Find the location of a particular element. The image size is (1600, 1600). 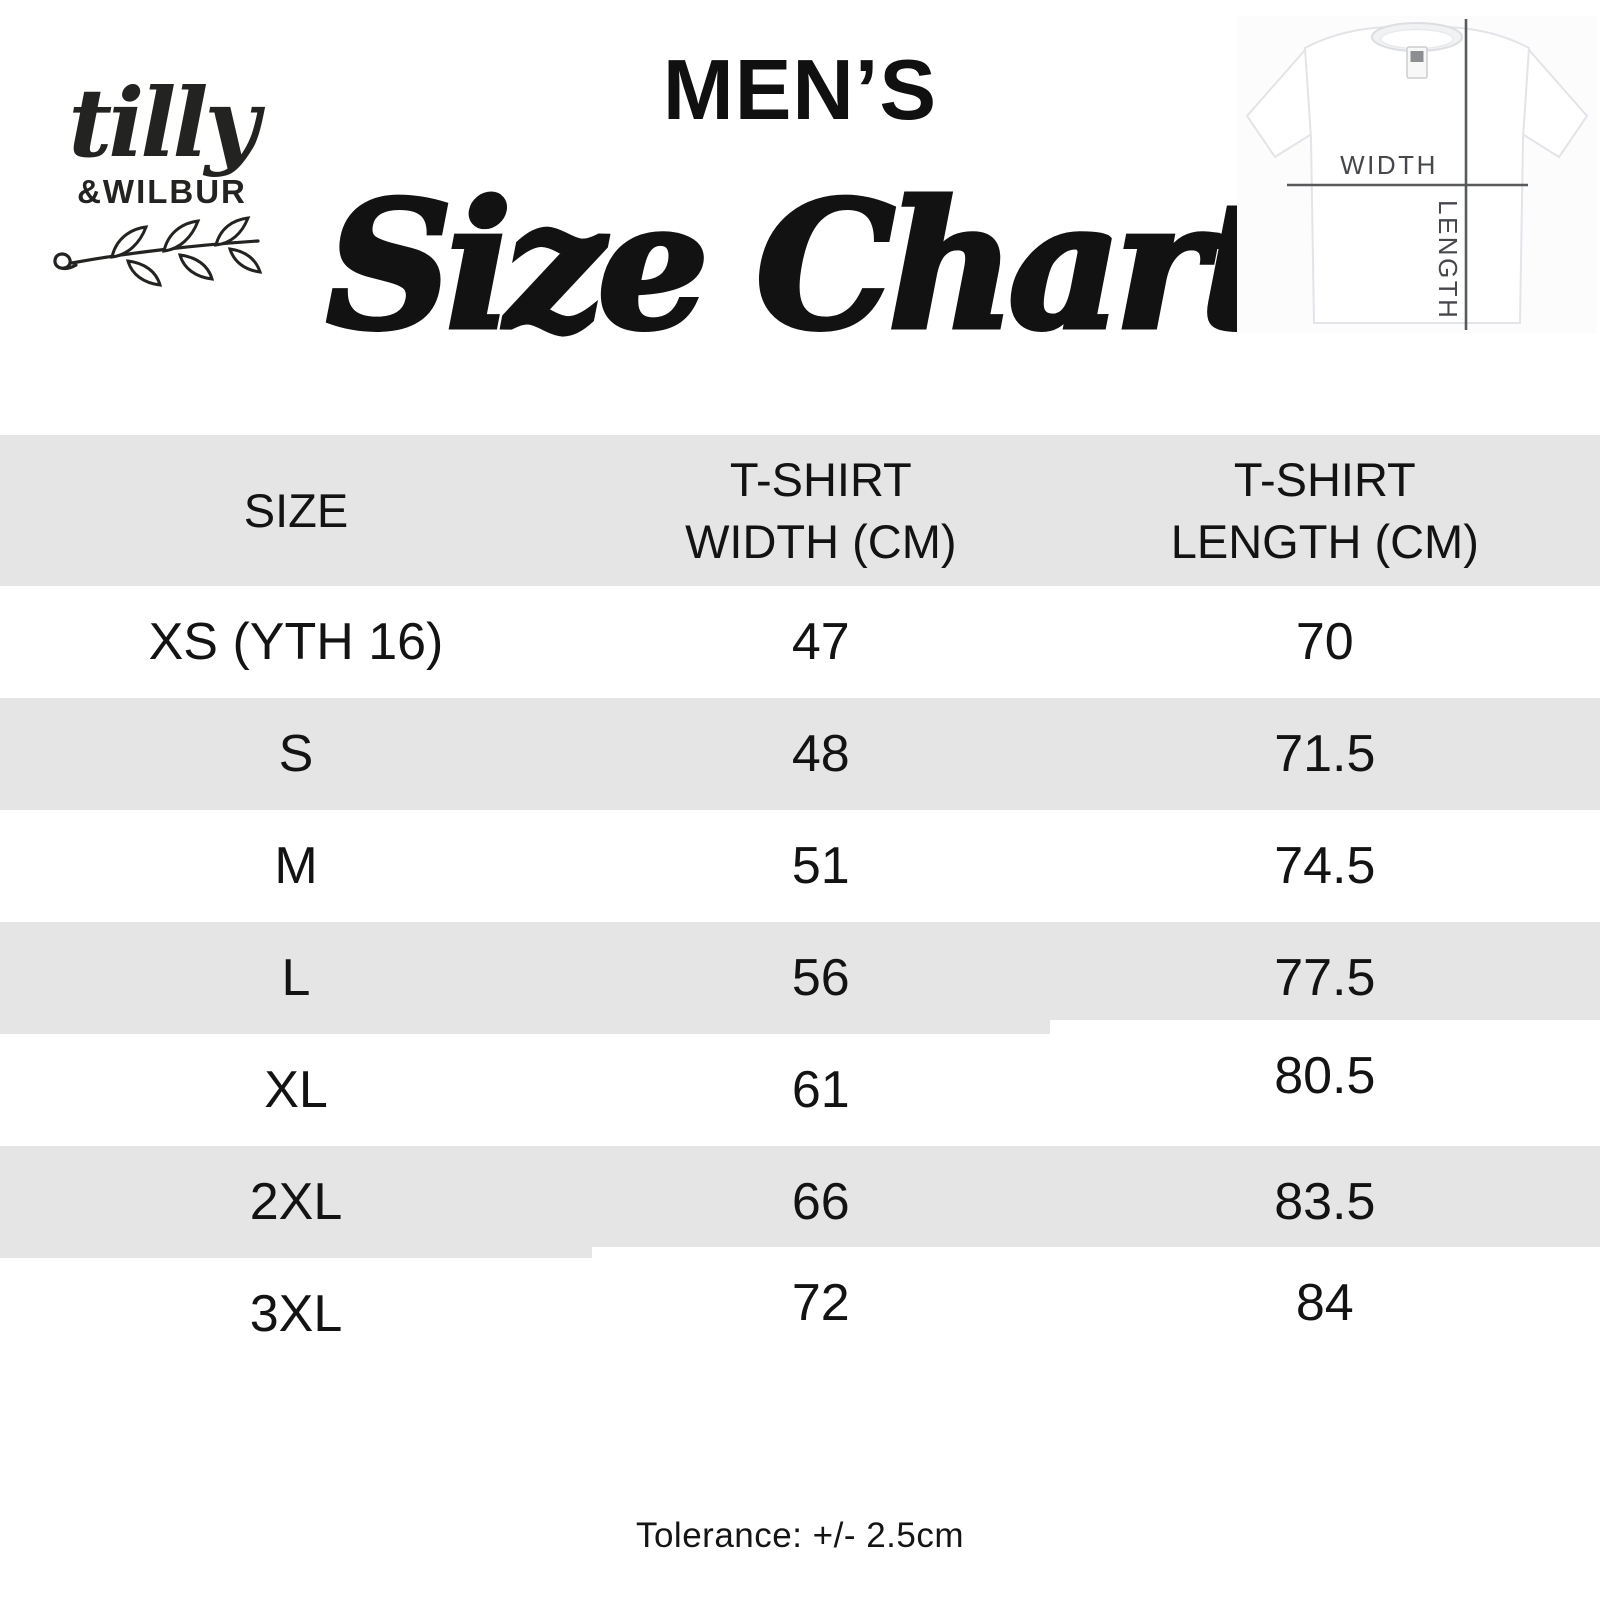

width-cell: 72 is located at coordinates (820, 1303).